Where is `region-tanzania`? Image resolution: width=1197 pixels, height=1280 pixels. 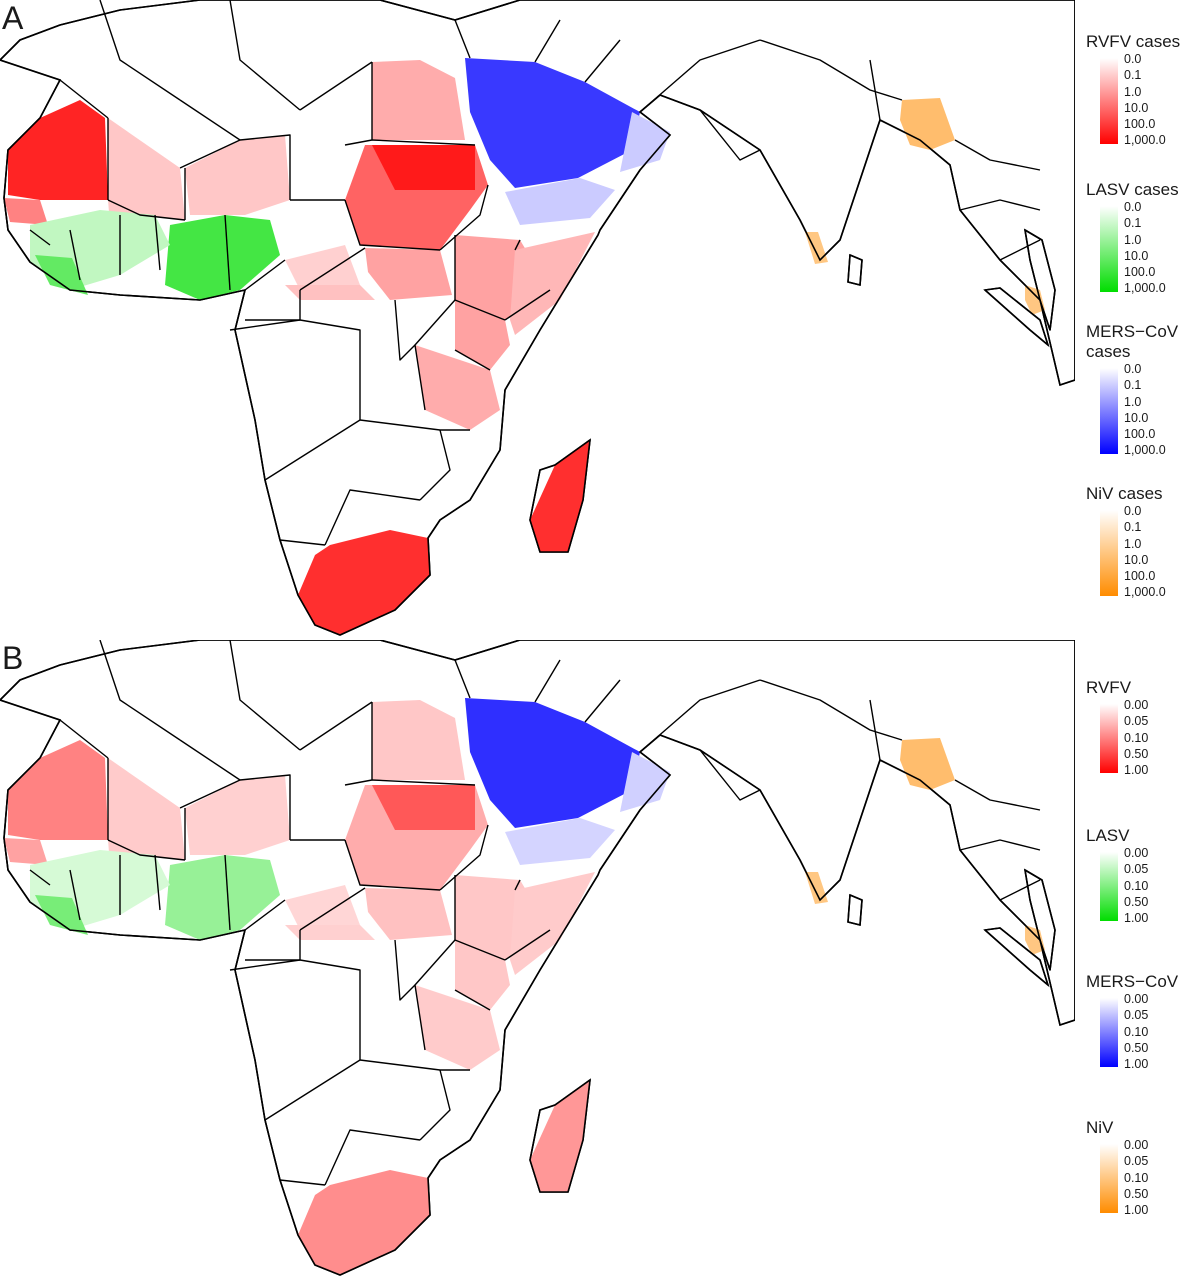
region-tanzania is located at coordinates (457, 1027).